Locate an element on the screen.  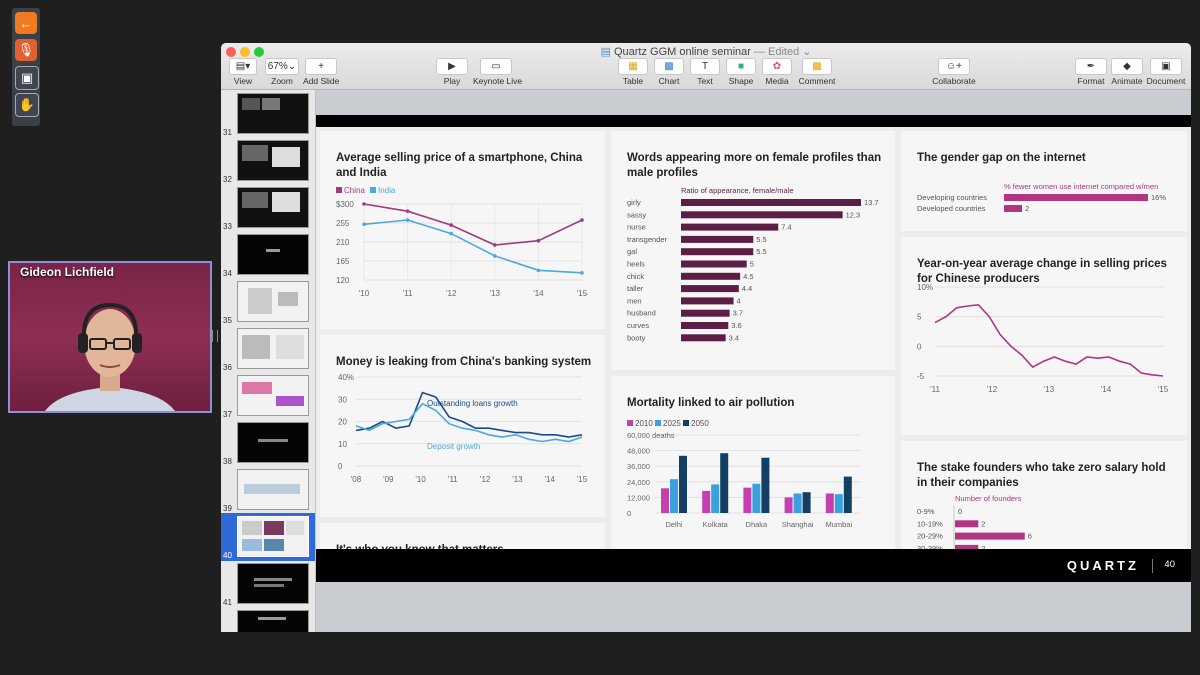
play-button: ▶ Play is located at coordinates (452, 72).